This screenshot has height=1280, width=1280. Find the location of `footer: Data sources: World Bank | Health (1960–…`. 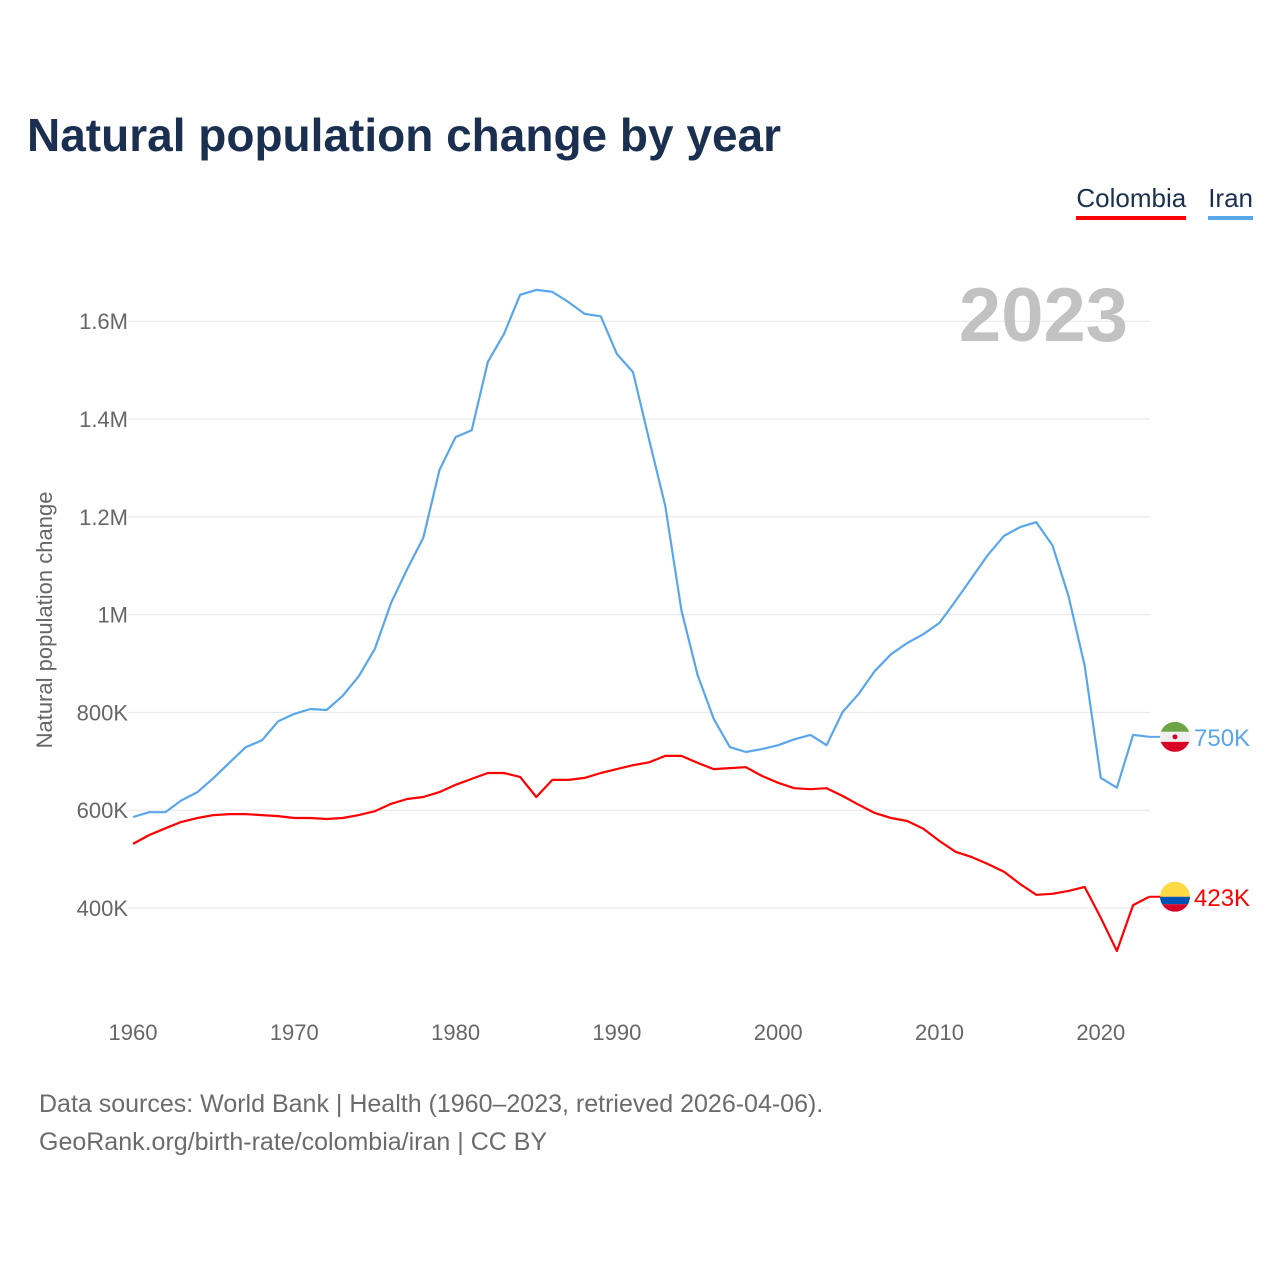

footer: Data sources: World Bank | Health (1960–… is located at coordinates (431, 1123).